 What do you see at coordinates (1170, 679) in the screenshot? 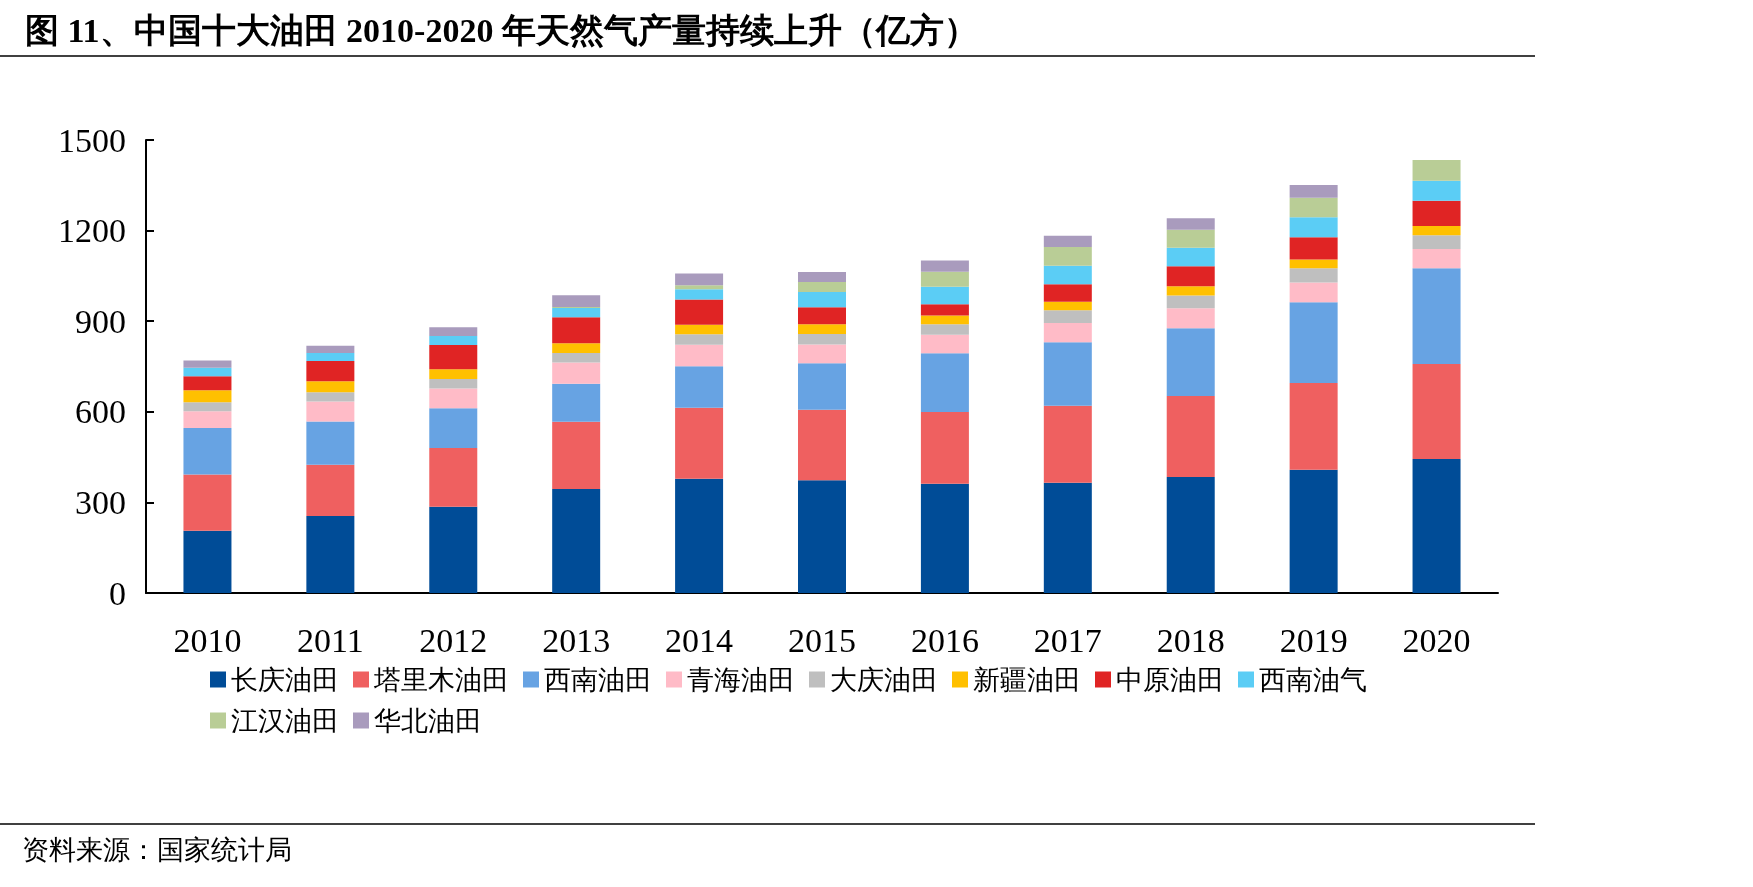
I see `legend-label: 中原油田` at bounding box center [1170, 679].